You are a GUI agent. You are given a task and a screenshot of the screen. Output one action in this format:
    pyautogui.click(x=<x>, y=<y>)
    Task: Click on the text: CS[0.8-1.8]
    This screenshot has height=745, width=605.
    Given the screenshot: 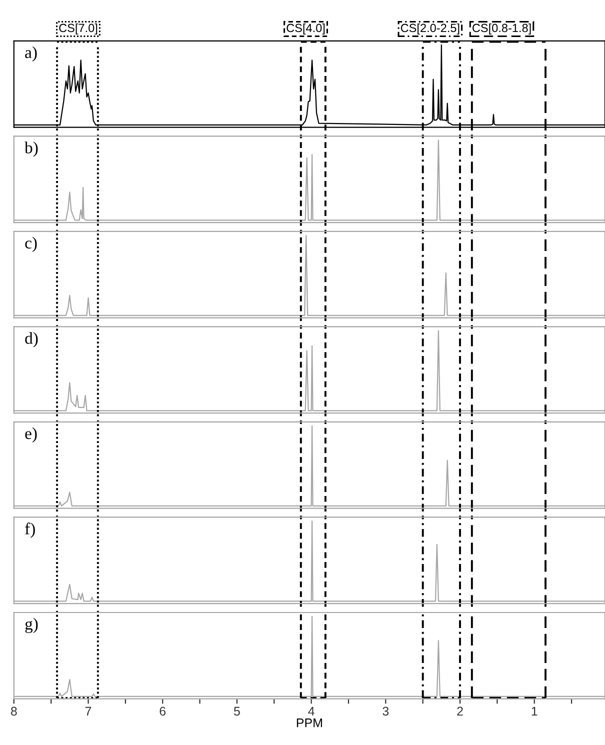 What is the action you would take?
    pyautogui.click(x=501, y=28)
    